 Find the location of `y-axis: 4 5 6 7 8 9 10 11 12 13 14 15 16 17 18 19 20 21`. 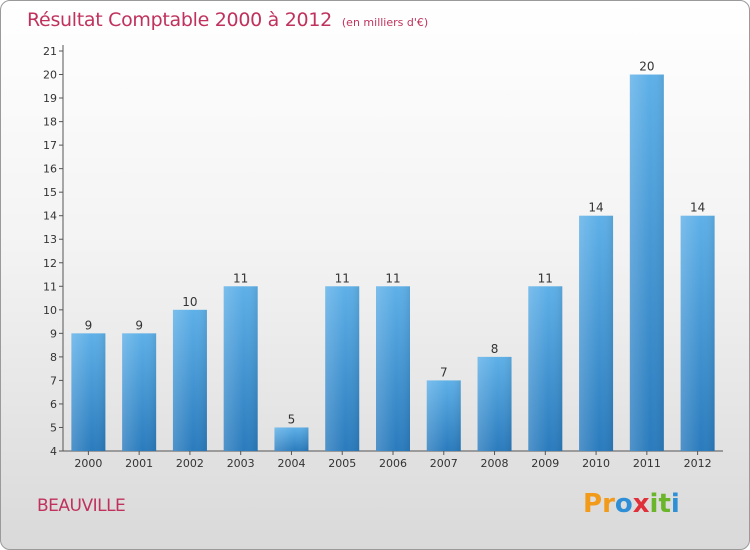

y-axis: 4 5 6 7 8 9 10 11 12 13 14 15 16 17 18 19 20 21 is located at coordinates (53, 251).